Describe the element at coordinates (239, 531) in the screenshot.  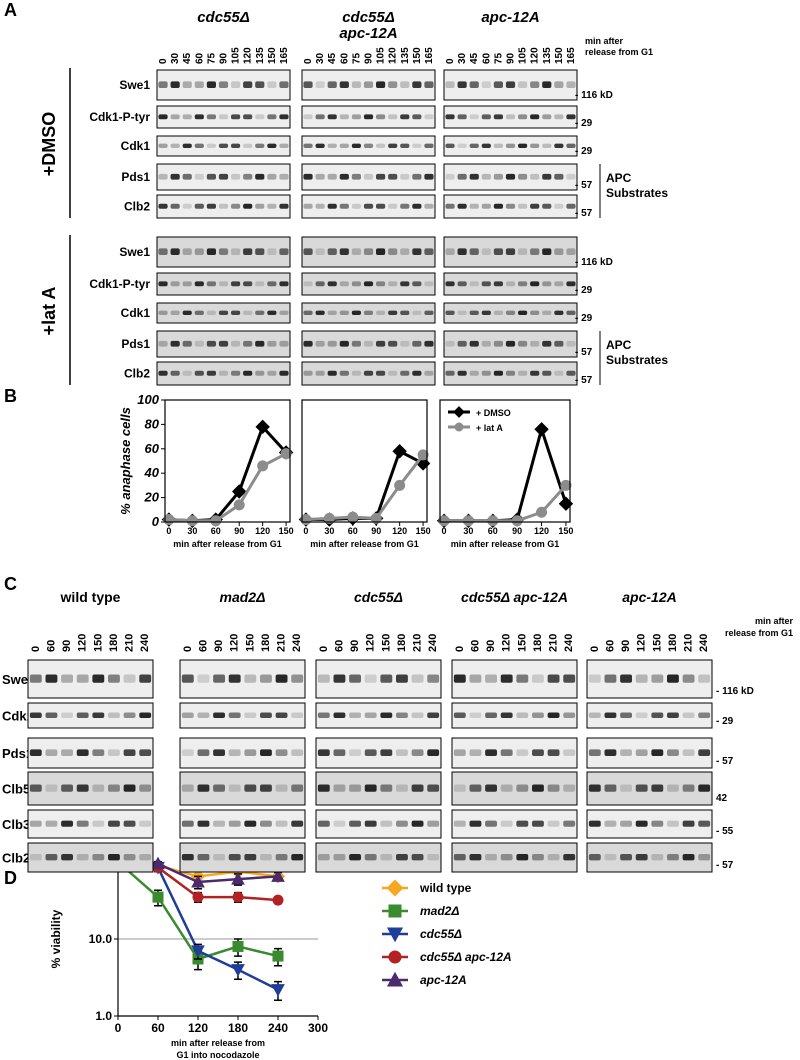
I see `x-tick-label: 90` at that location.